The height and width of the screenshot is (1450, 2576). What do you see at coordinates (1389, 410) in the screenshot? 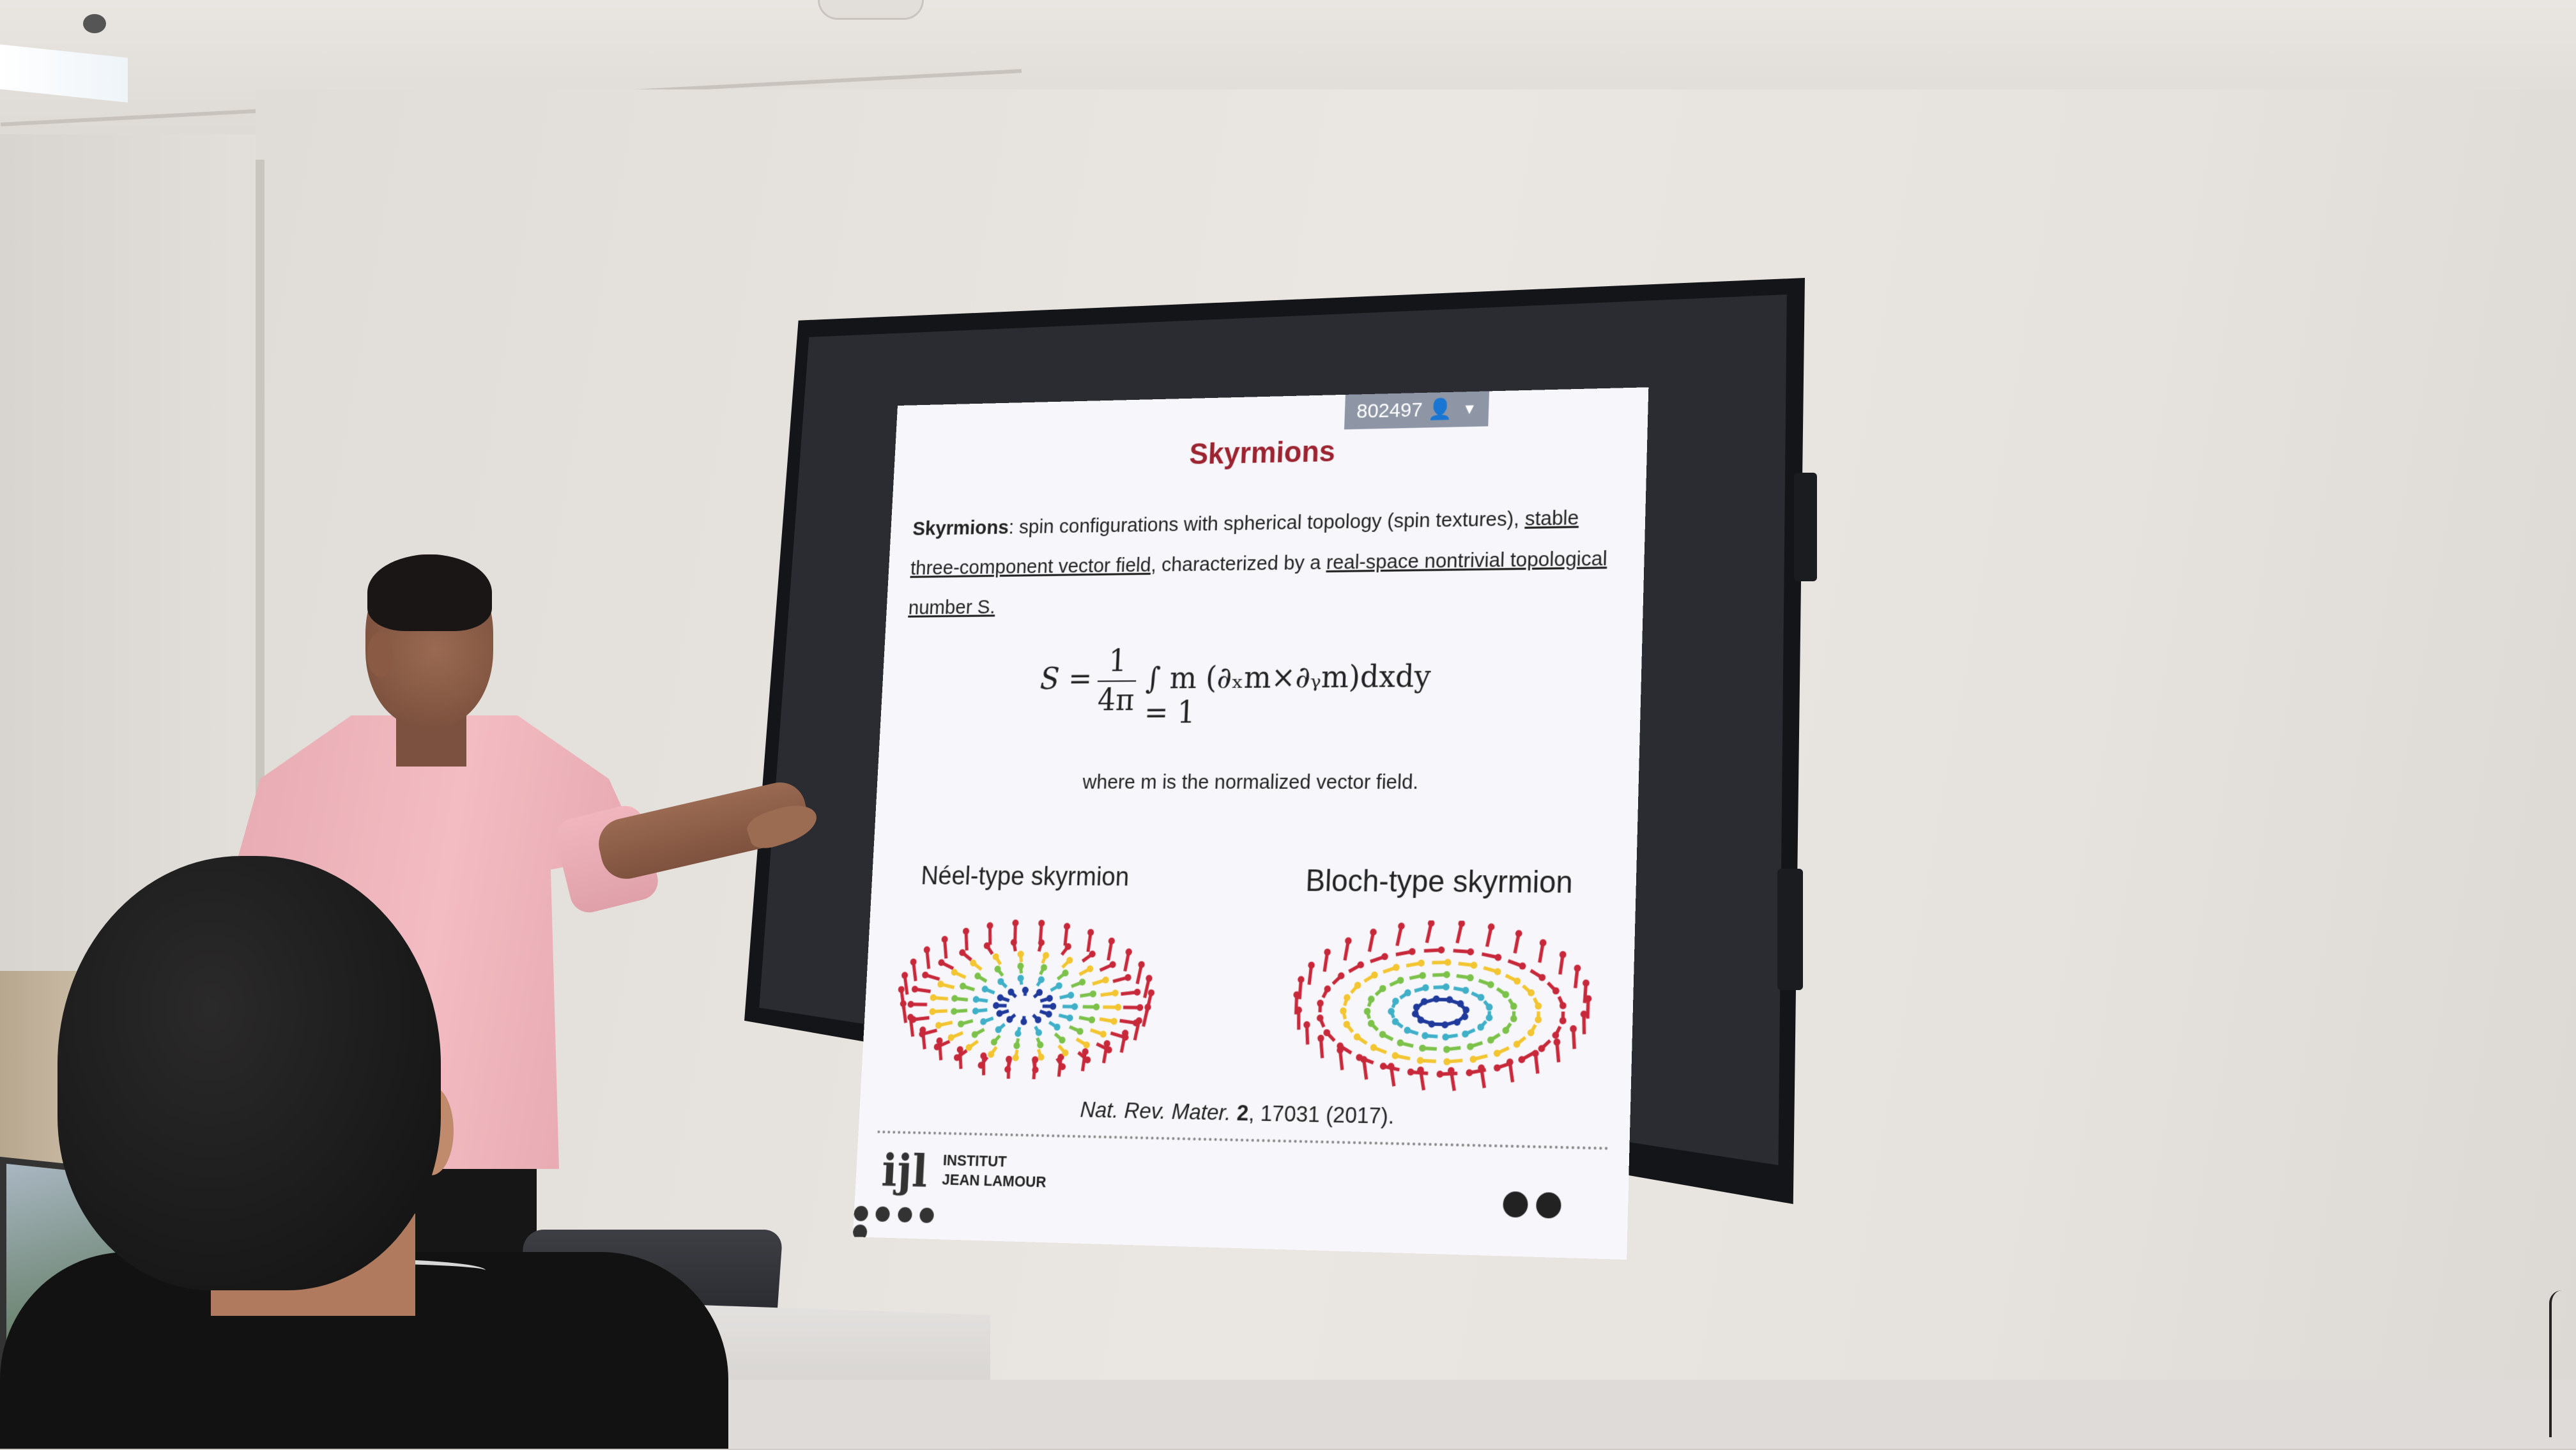
I see `meeting-id-label: 802497` at bounding box center [1389, 410].